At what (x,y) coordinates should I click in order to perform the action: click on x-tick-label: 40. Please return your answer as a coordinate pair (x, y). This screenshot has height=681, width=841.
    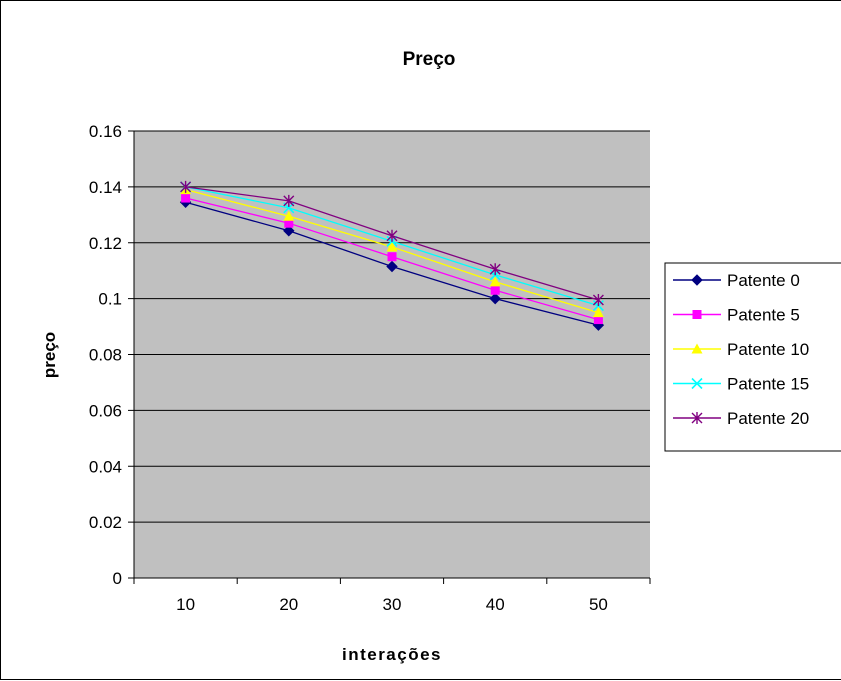
    Looking at the image, I should click on (495, 604).